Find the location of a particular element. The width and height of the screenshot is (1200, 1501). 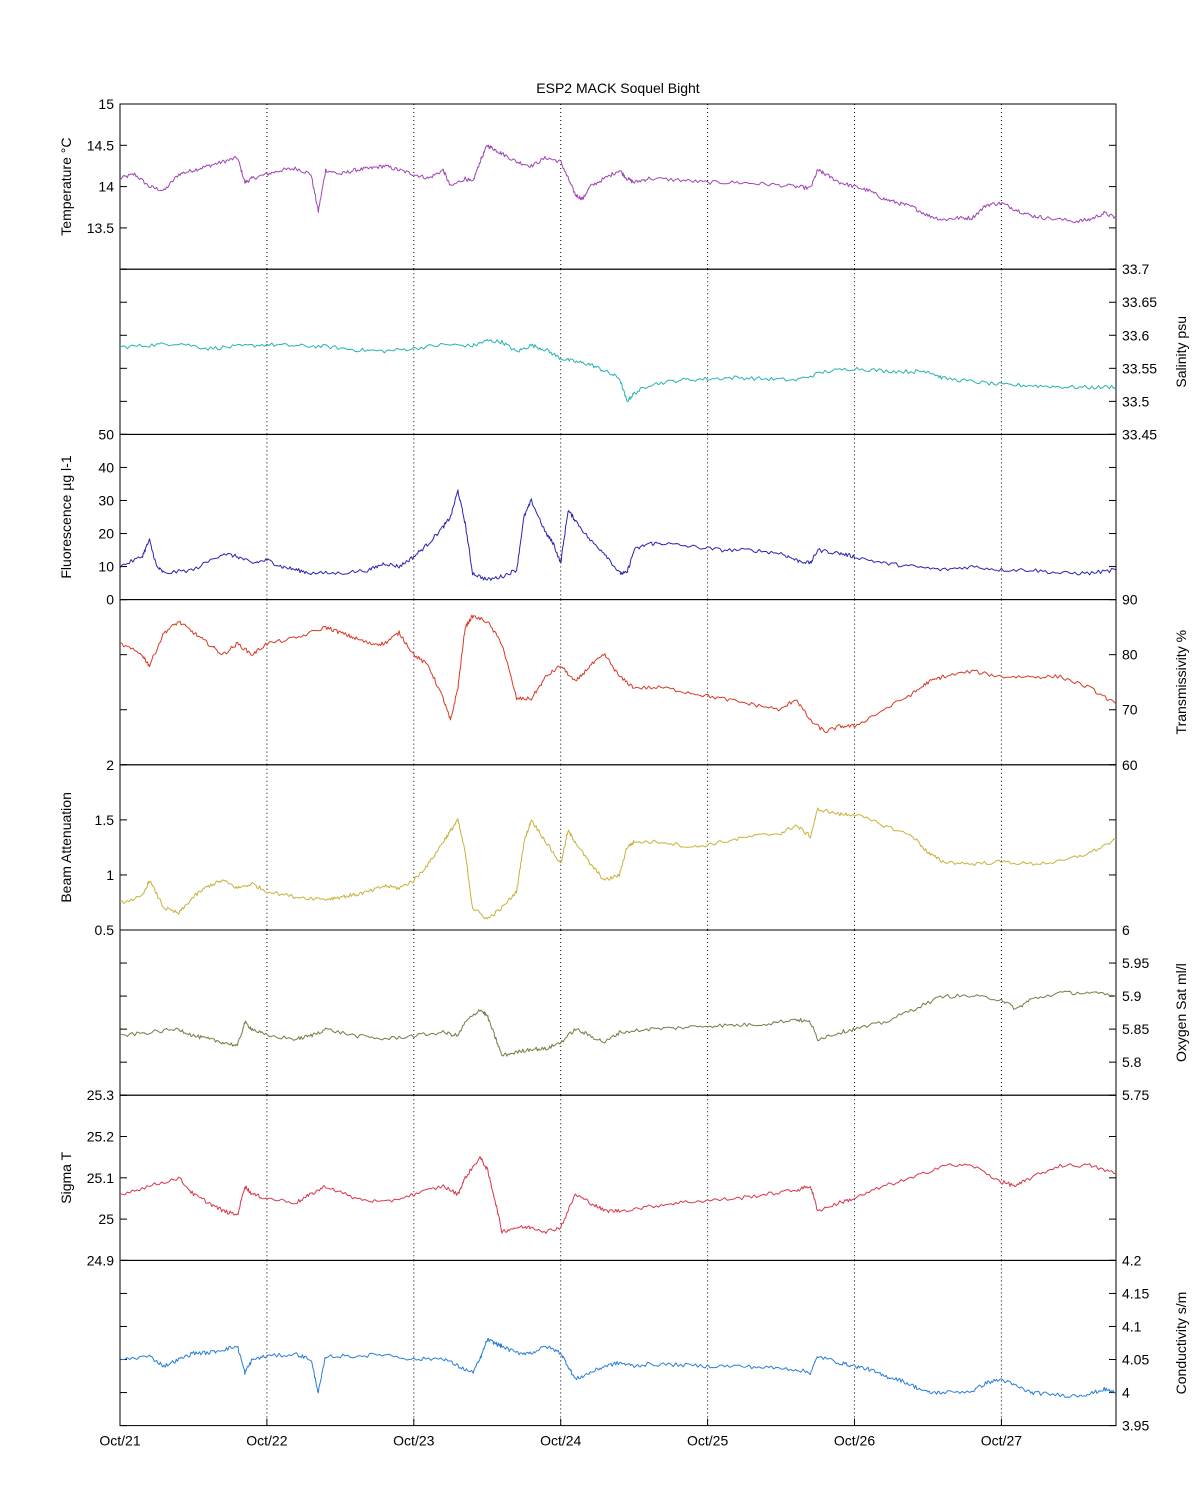

panel-beam_attenuation: 0.5 1 1.5 2 Beam Attenuation is located at coordinates (587, 847).